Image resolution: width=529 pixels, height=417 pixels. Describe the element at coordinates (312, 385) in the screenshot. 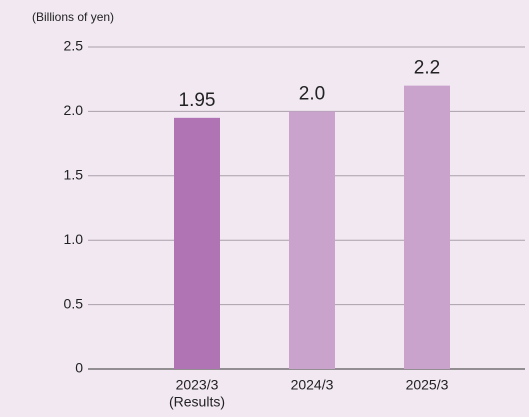

I see `x-tick-label: 2024/3` at that location.